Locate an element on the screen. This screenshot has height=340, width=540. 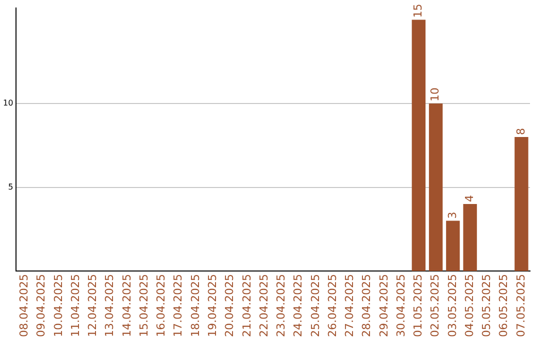
x-tick-label: 17.04.2025 is located at coordinates (178, 306).